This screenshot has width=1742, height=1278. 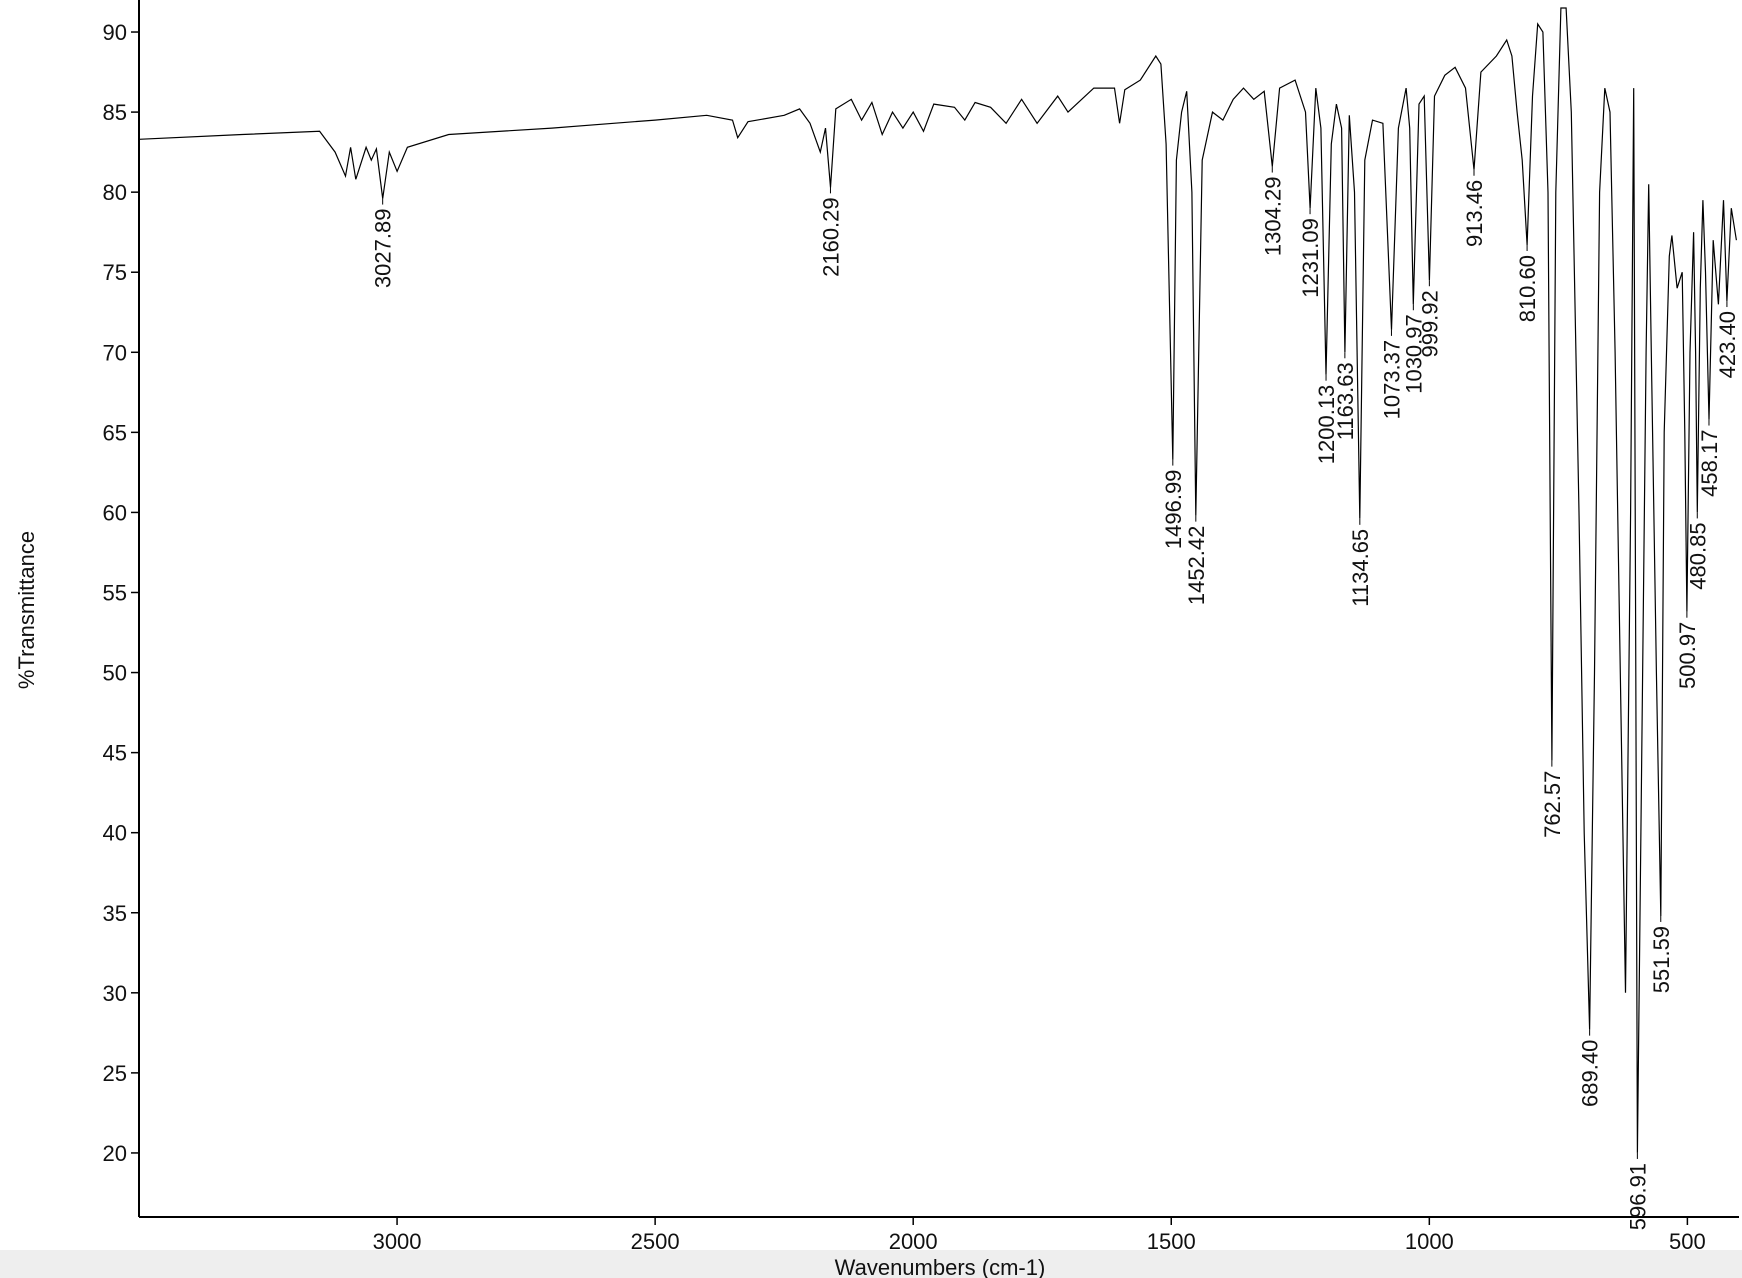 I want to click on y-axis-label: %Transmittance, so click(x=26, y=610).